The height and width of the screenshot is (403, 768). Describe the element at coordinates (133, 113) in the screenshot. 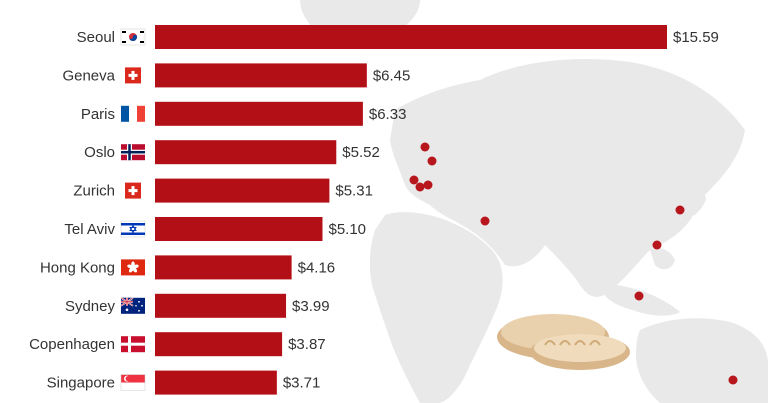

I see `france-flag-icon` at that location.